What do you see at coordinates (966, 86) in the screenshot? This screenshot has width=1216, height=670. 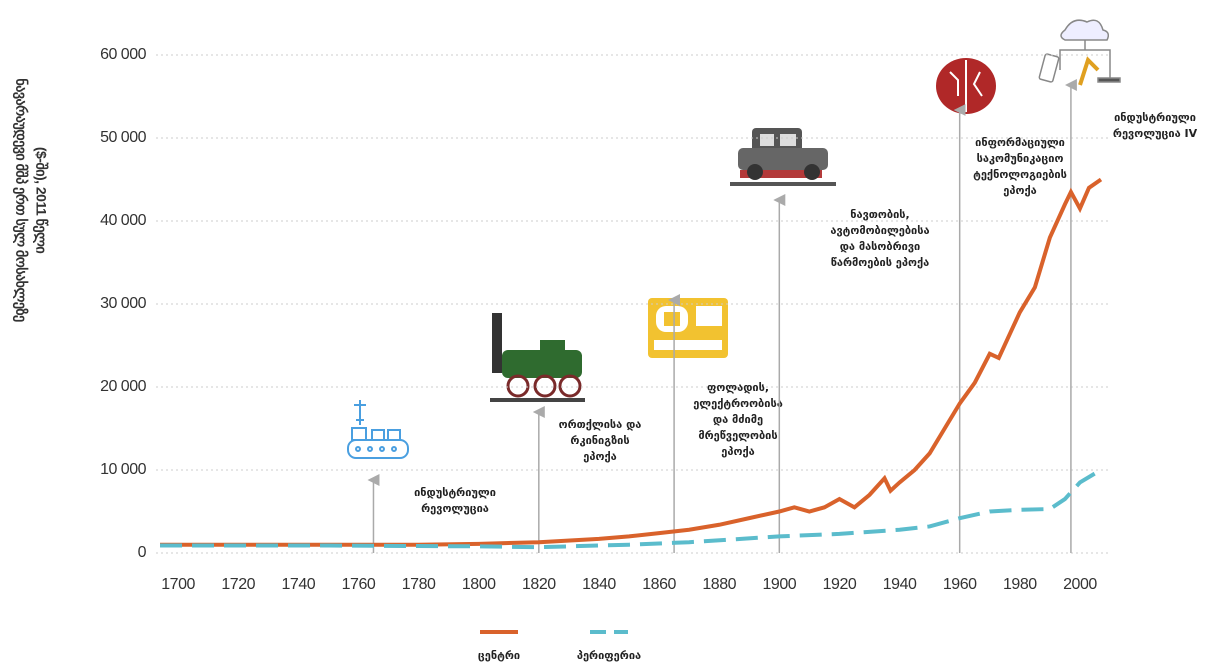 I see `brain-icon` at bounding box center [966, 86].